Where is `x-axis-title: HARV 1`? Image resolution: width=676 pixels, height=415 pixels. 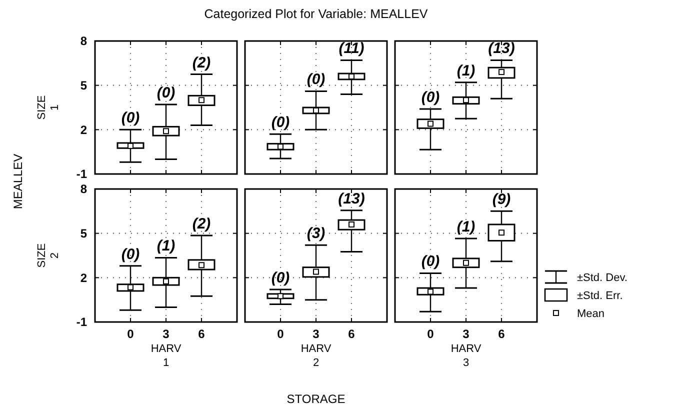 x-axis-title: HARV 1 is located at coordinates (166, 356).